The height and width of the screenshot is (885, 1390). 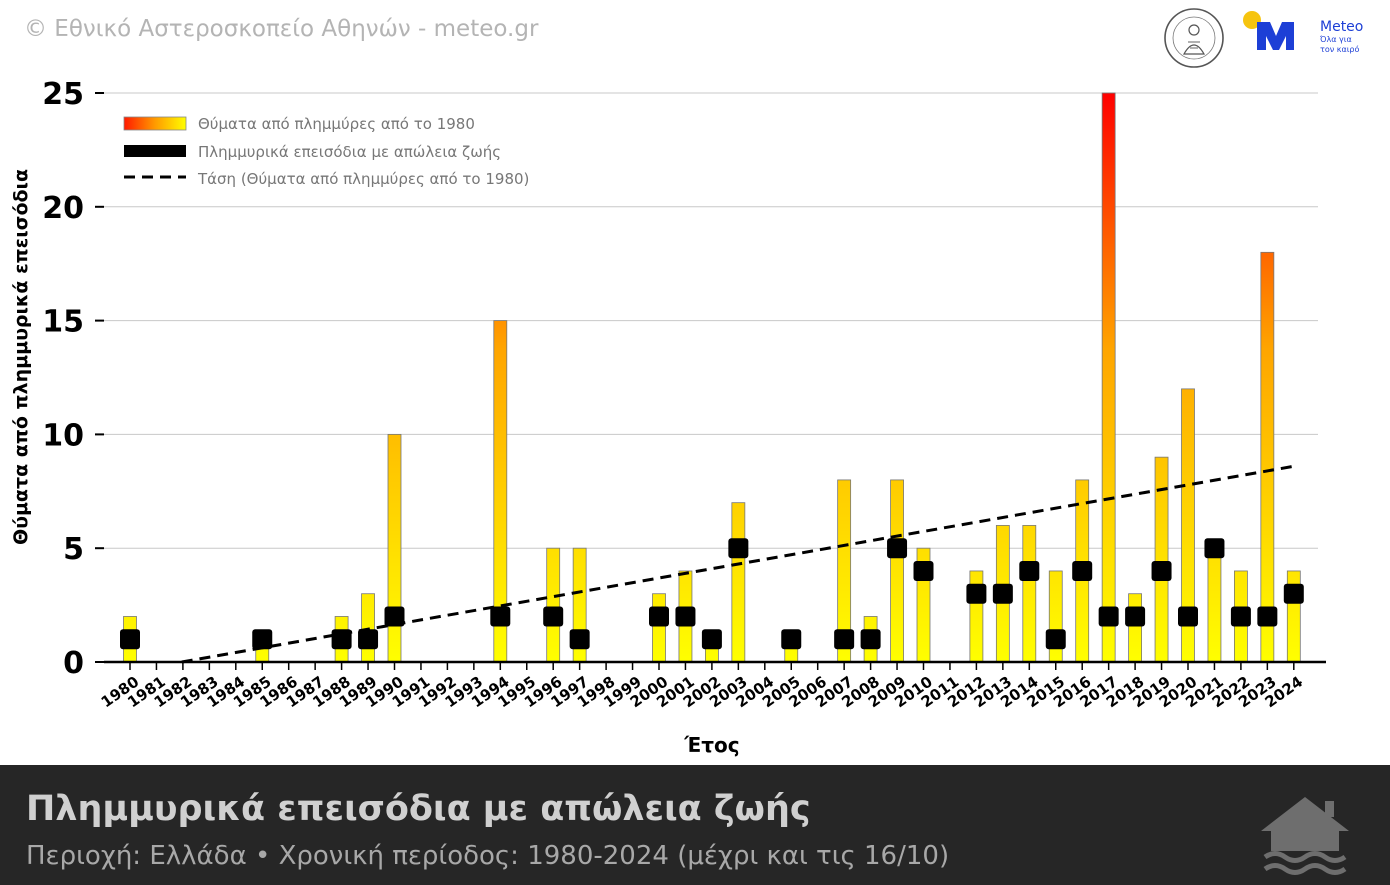 I want to click on marker-2020, so click(x=1188, y=616).